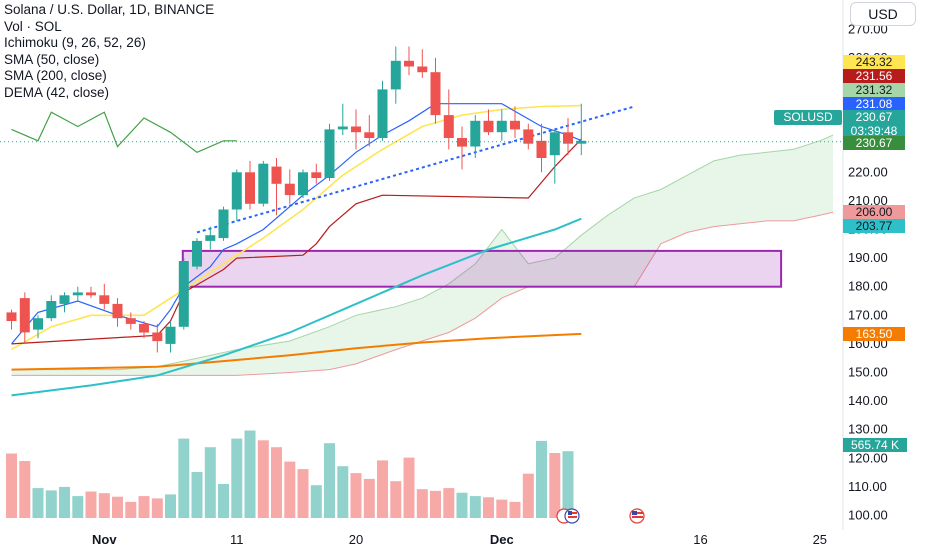 The height and width of the screenshot is (555, 932). I want to click on legend-dema: DEMA (42, close), so click(57, 92).